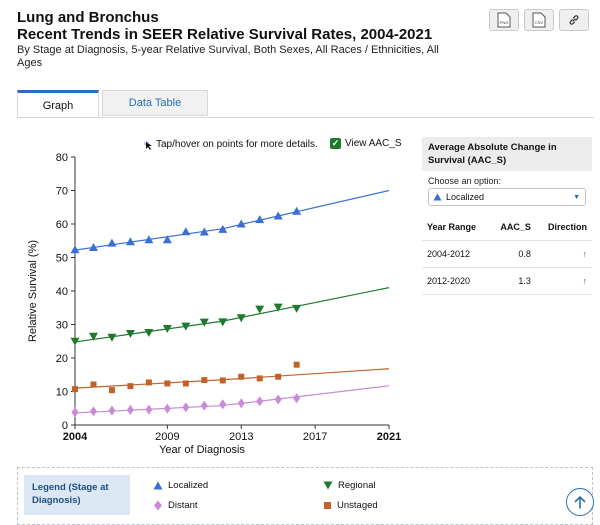  I want to click on legend-item-localized: Localized, so click(180, 485).